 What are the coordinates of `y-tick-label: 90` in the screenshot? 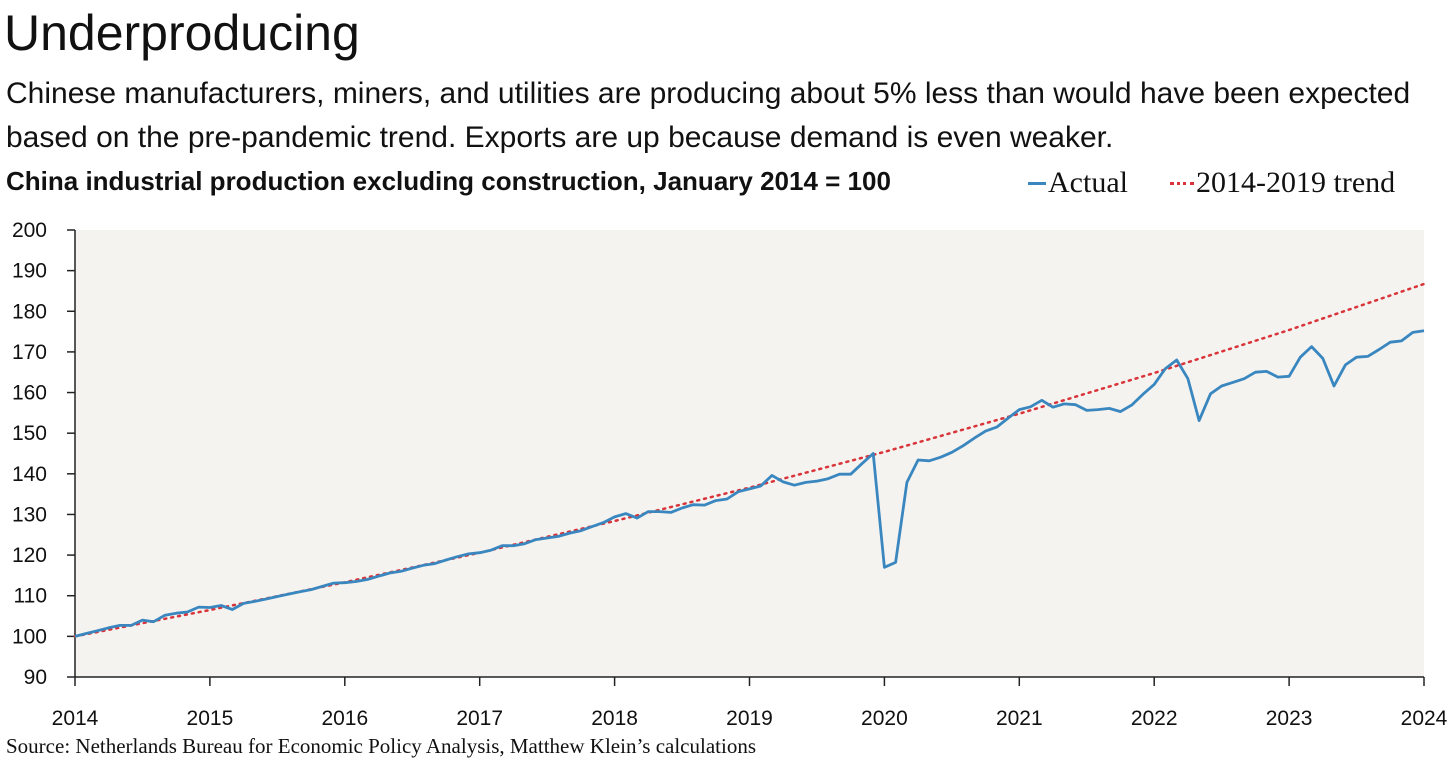 It's located at (35, 677).